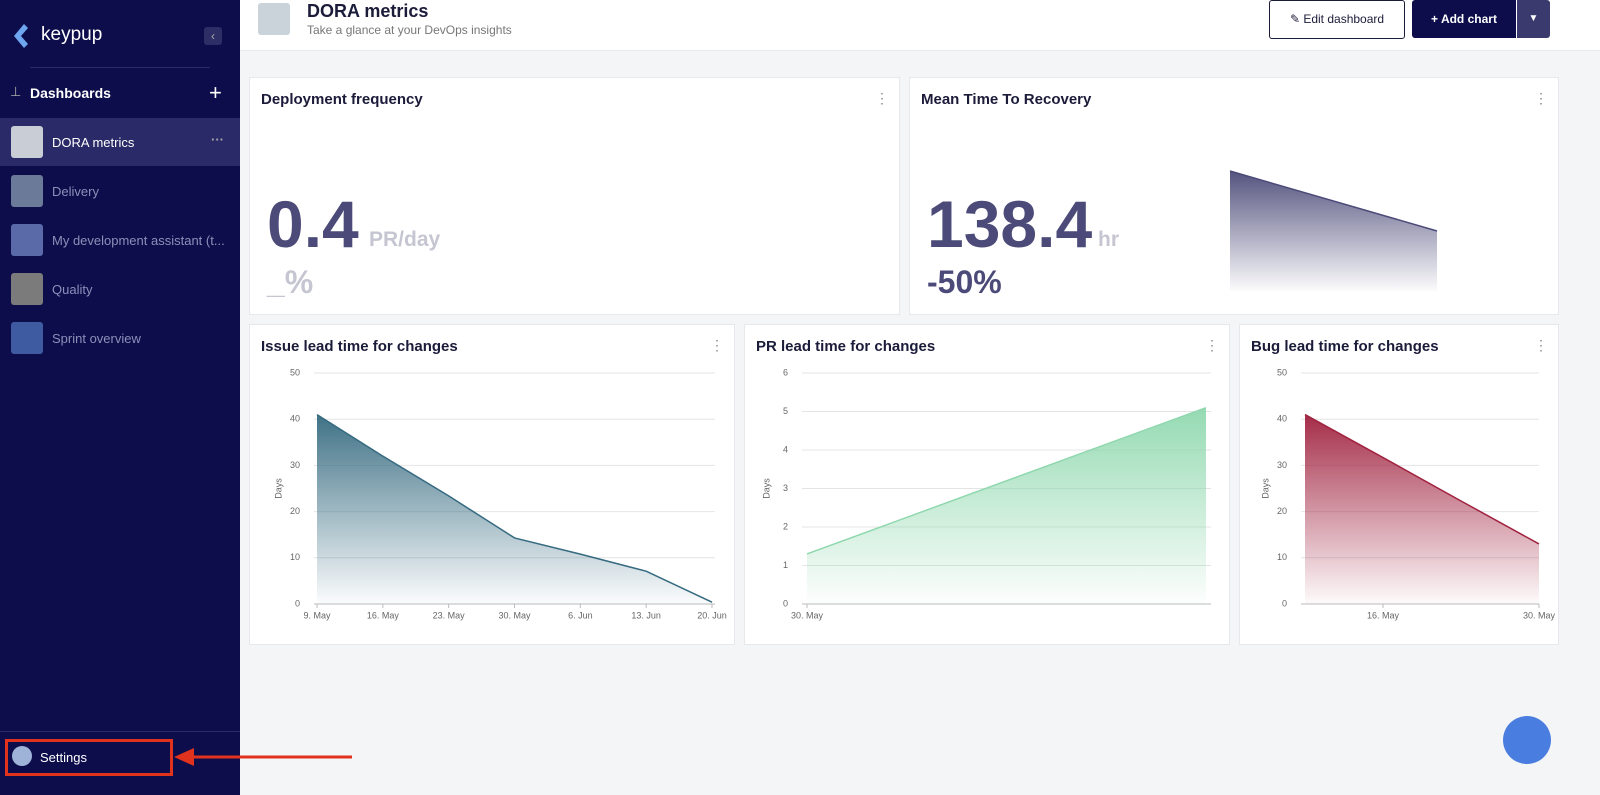  I want to click on collapse-button: ‹, so click(213, 36).